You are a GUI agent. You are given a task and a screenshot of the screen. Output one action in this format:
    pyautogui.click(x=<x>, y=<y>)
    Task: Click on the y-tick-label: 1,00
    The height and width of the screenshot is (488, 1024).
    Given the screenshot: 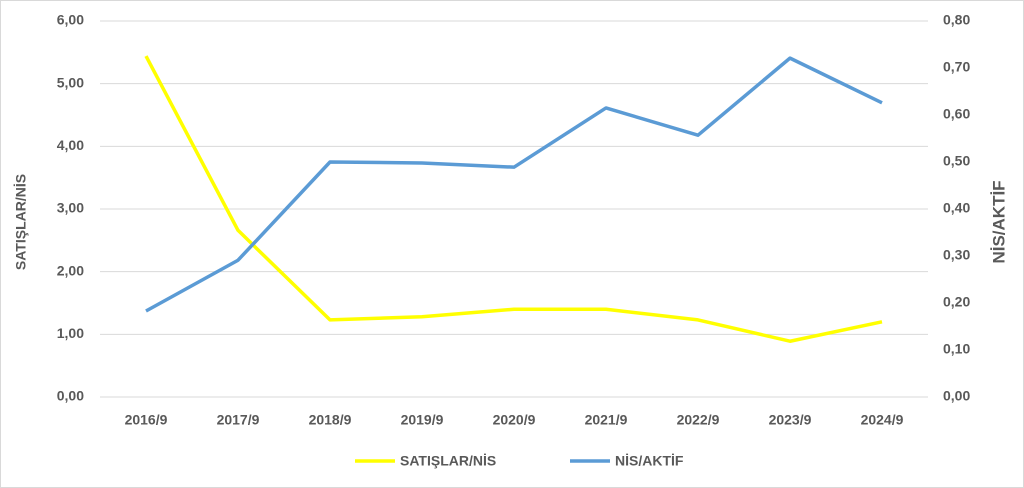 What is the action you would take?
    pyautogui.click(x=70, y=333)
    